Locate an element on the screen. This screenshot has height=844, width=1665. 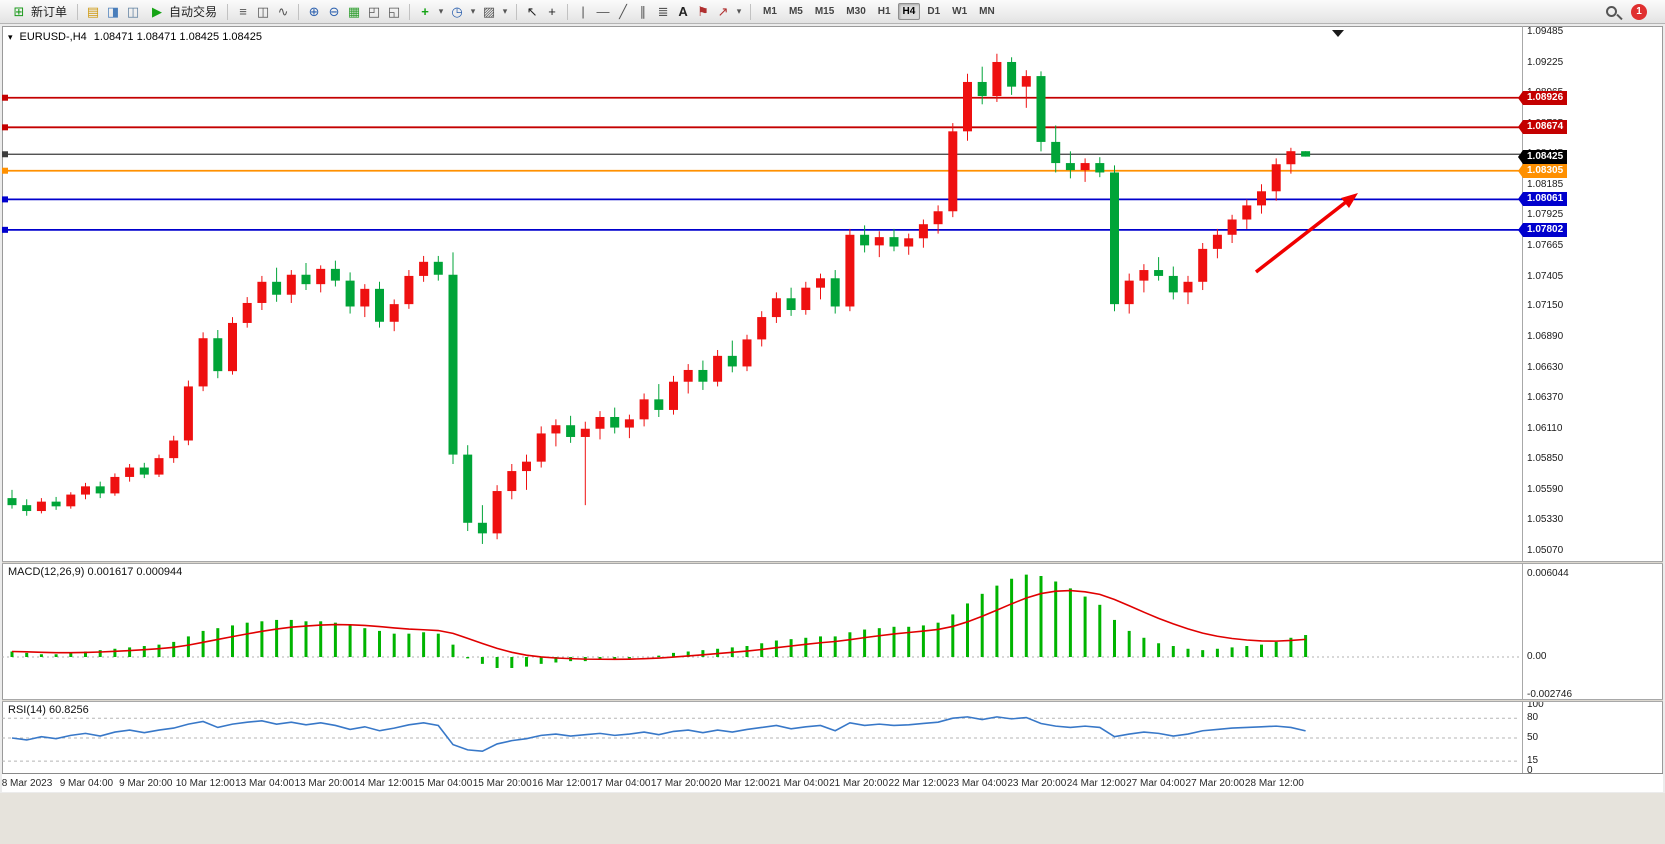
time-axis-label: 8 Mar 2023 is located at coordinates (27, 783).